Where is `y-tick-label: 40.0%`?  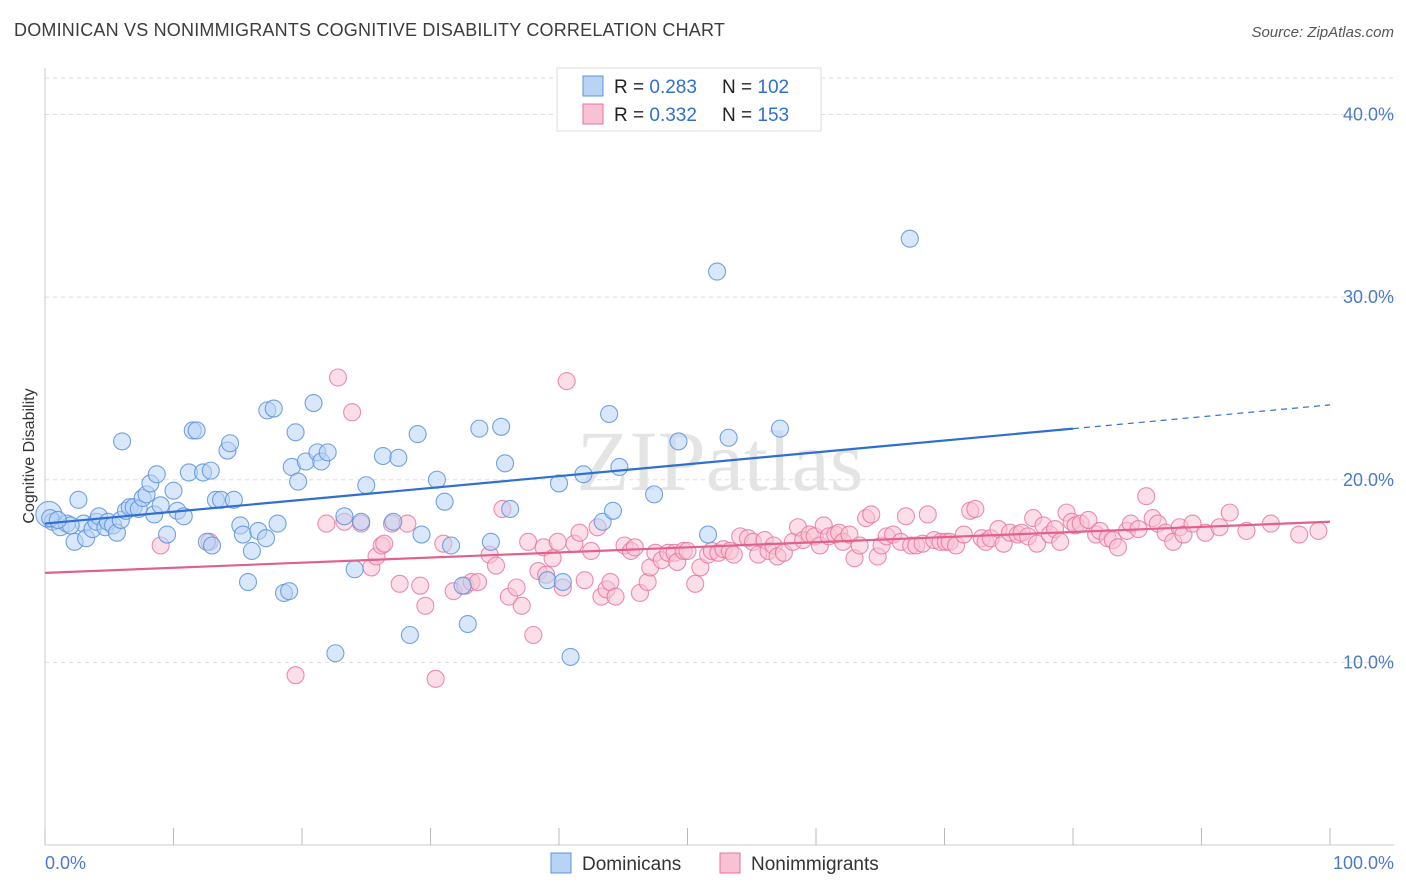 y-tick-label: 40.0% is located at coordinates (1368, 115).